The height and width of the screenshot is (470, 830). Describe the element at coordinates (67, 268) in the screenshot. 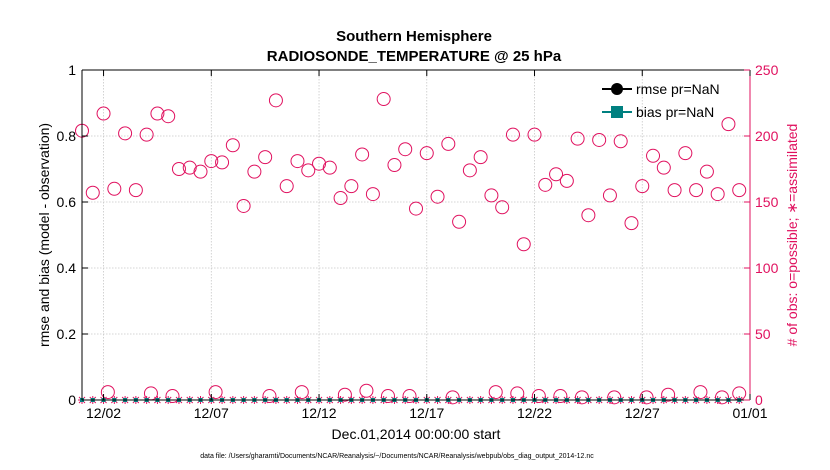

I see `y-left-tick-label: 0.4` at that location.